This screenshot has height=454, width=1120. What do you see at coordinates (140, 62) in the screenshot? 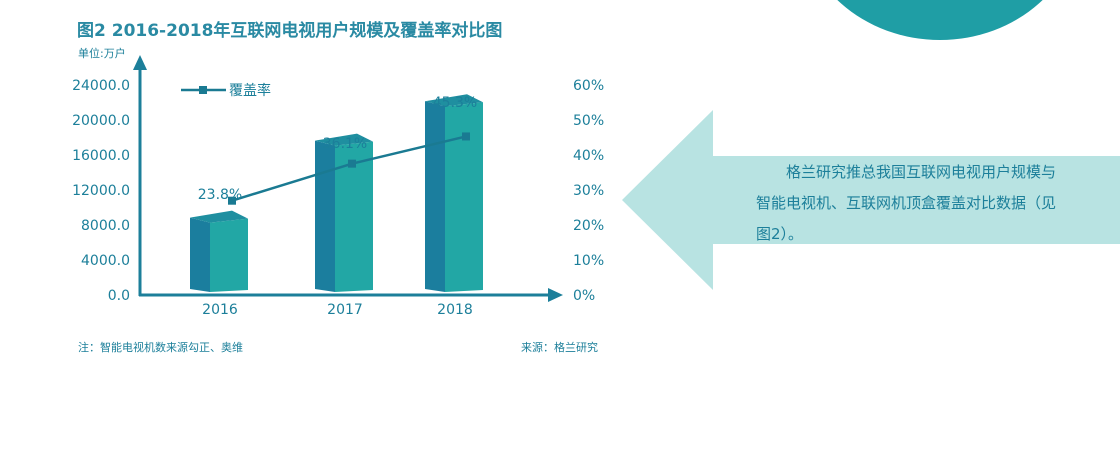
I see `y-axis-arrow-icon` at bounding box center [140, 62].